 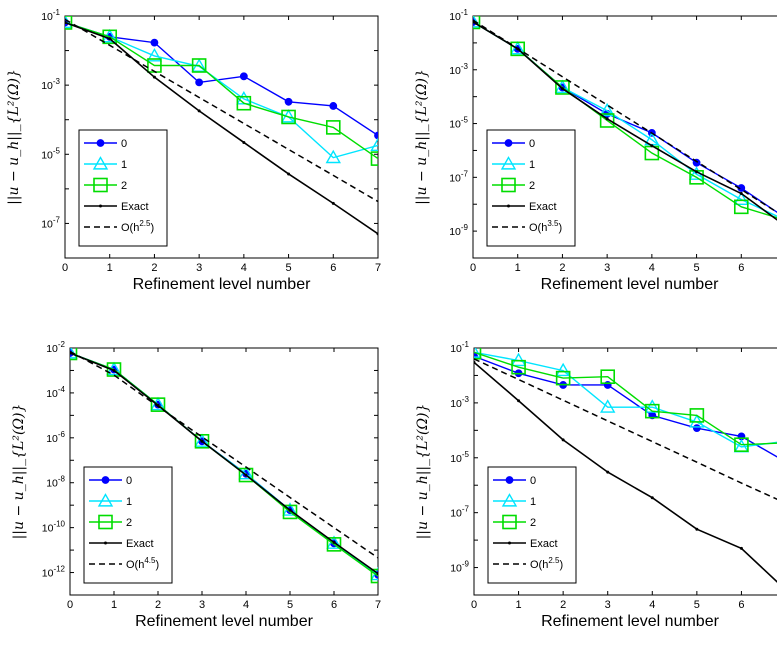 What do you see at coordinates (531, 188) in the screenshot?
I see `legend: 0 1 2 Exact O(h3.5)` at bounding box center [531, 188].